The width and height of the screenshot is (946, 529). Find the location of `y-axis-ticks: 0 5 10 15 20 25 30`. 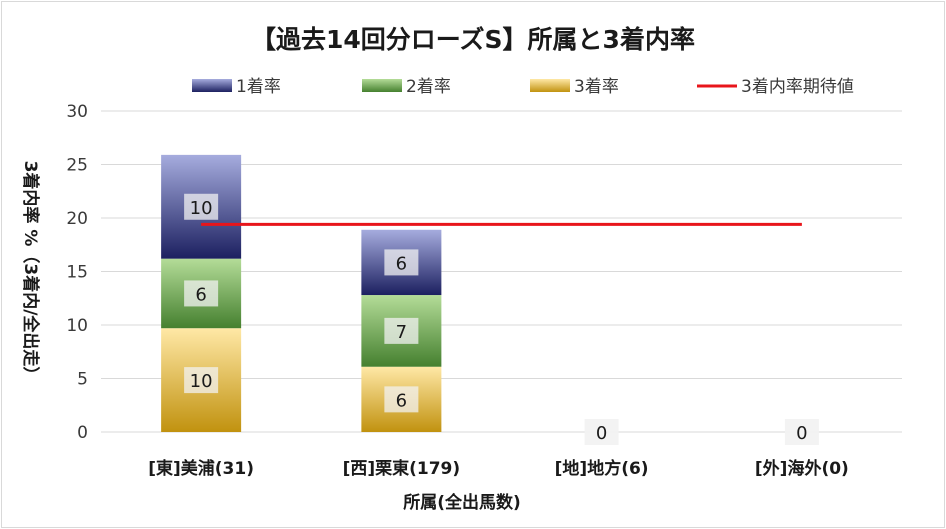

y-axis-ticks: 0 5 10 15 20 25 30 is located at coordinates (77, 272).